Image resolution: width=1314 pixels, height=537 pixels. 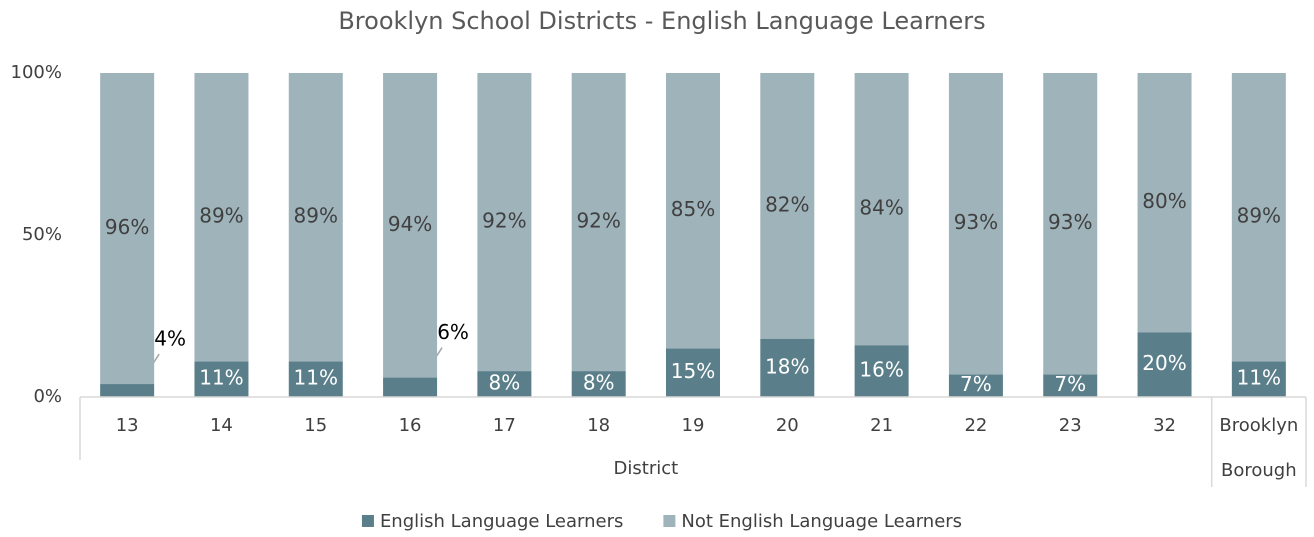 I want to click on data-label: 15%, so click(x=693, y=371).